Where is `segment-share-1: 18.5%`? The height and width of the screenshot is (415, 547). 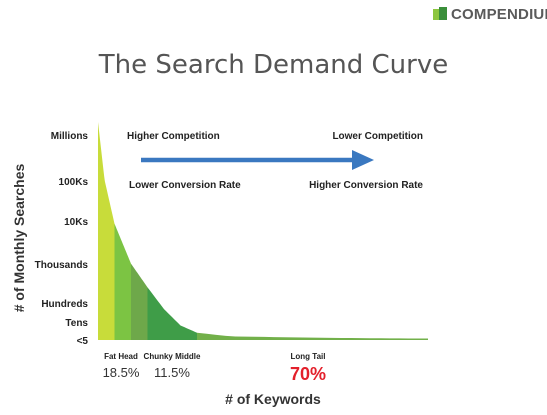
segment-share-1: 18.5% is located at coordinates (121, 372).